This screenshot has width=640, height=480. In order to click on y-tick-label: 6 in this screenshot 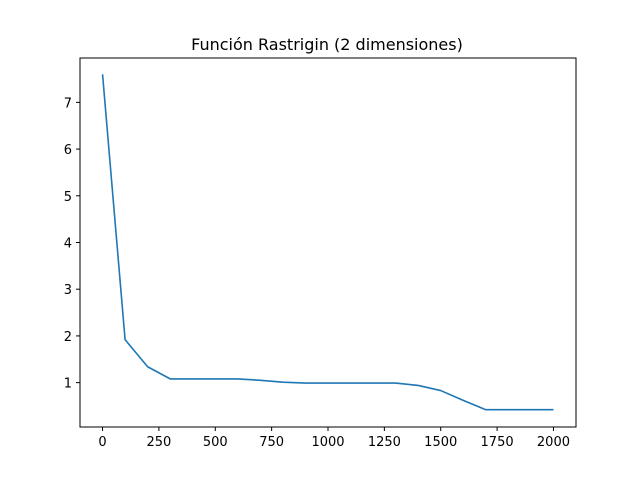, I will do `click(68, 150)`.